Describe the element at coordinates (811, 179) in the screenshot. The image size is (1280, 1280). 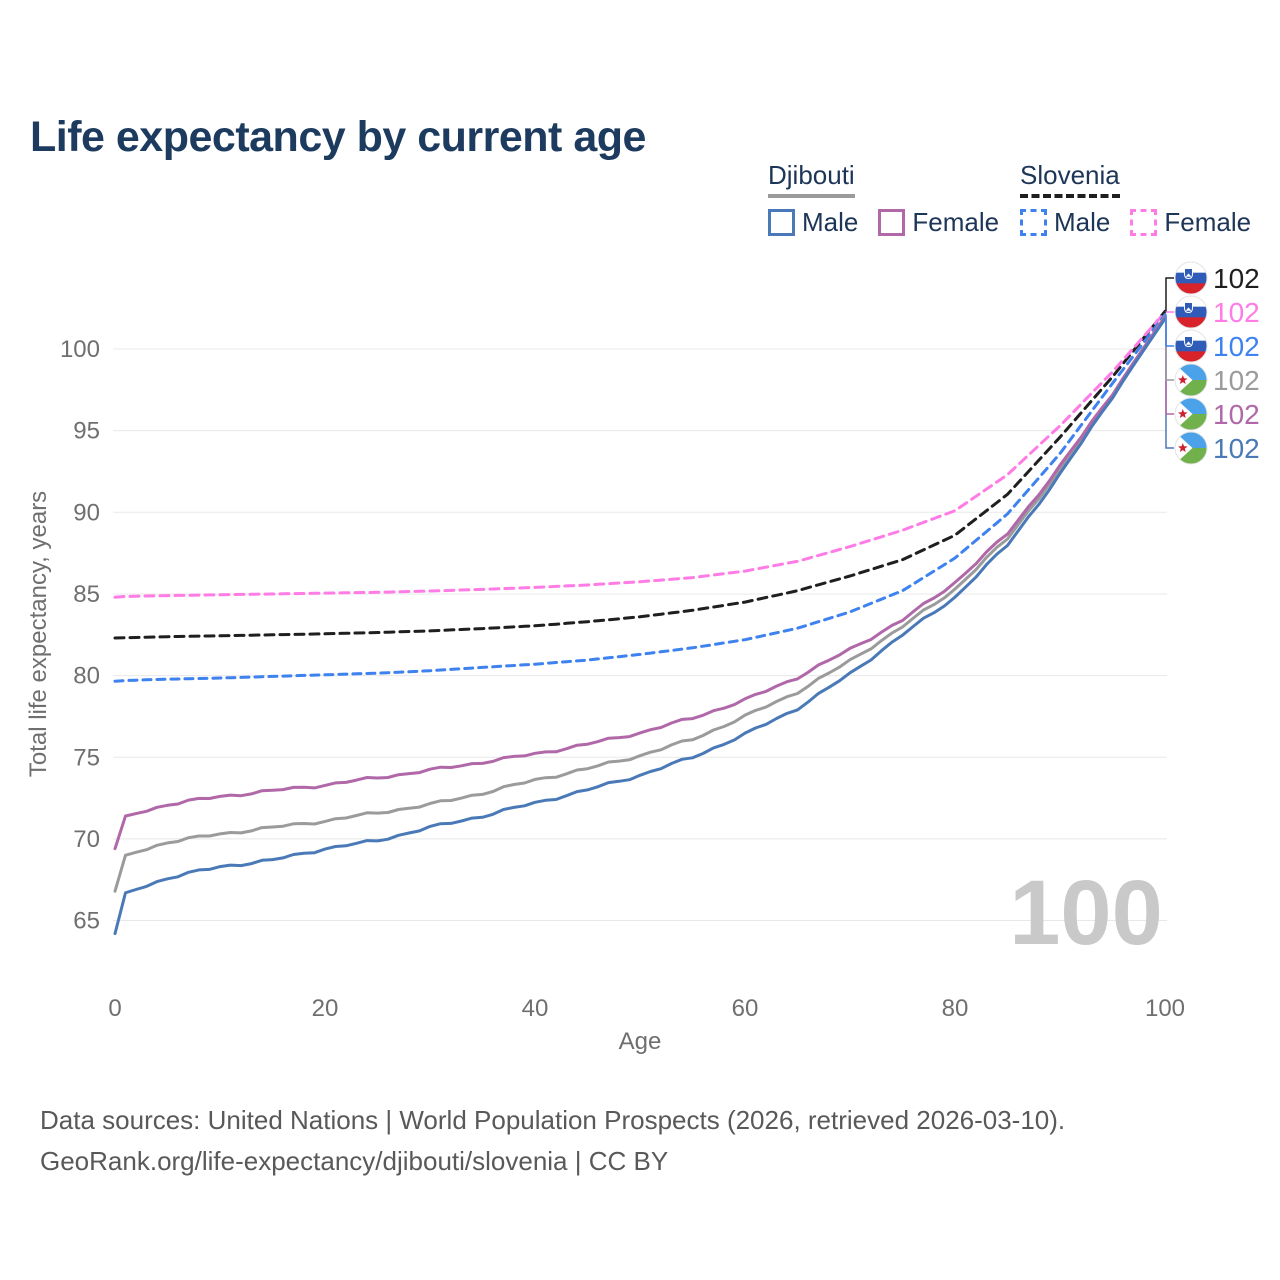
I see `legend-group-title-djibouti: Djibouti` at that location.